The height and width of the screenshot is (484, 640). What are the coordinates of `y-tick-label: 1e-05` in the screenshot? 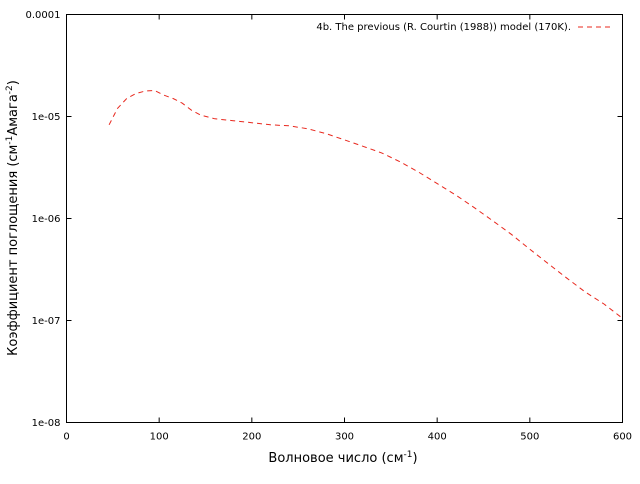 It's located at (46, 117).